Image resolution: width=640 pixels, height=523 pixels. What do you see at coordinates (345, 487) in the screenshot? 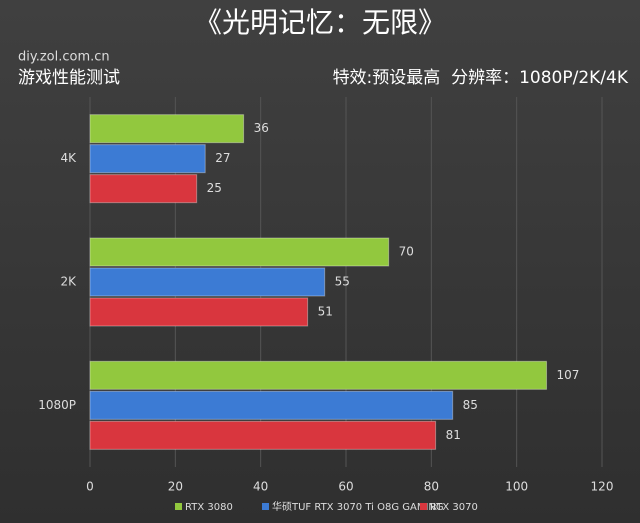
I see `x-tick-label: 60` at bounding box center [345, 487].